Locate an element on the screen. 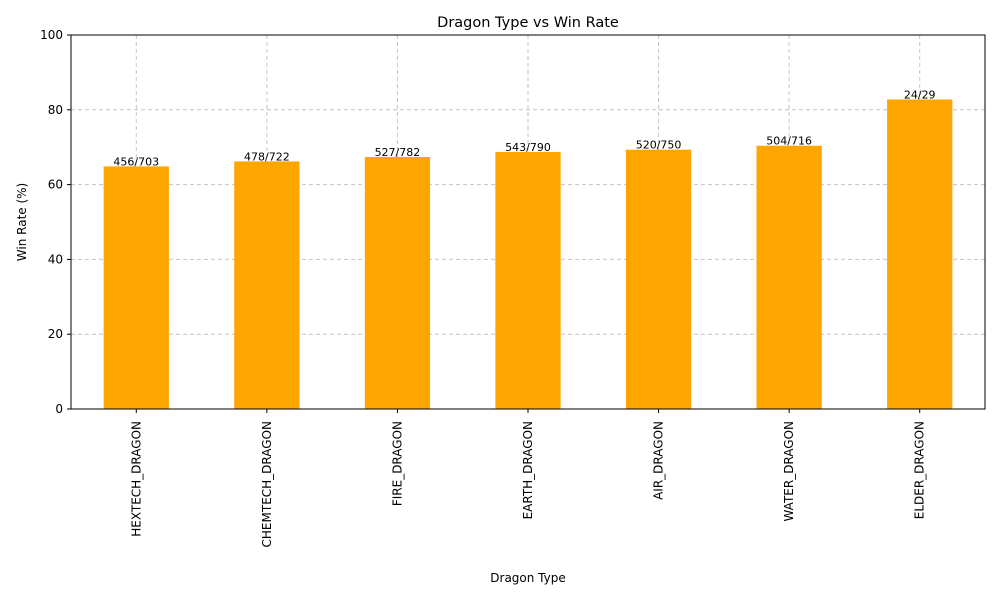 The width and height of the screenshot is (1000, 600). x-axis-label: Dragon Type is located at coordinates (527, 578).